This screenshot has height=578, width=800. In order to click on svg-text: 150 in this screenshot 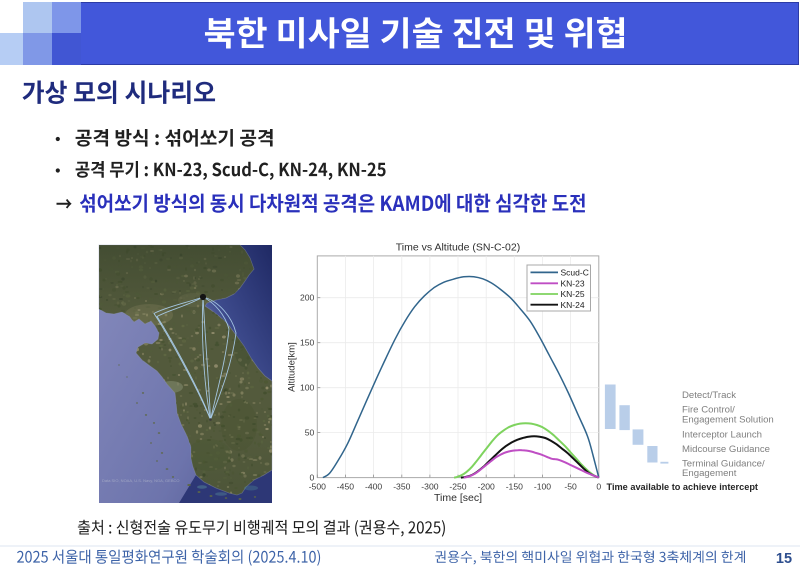, I will do `click(307, 343)`.